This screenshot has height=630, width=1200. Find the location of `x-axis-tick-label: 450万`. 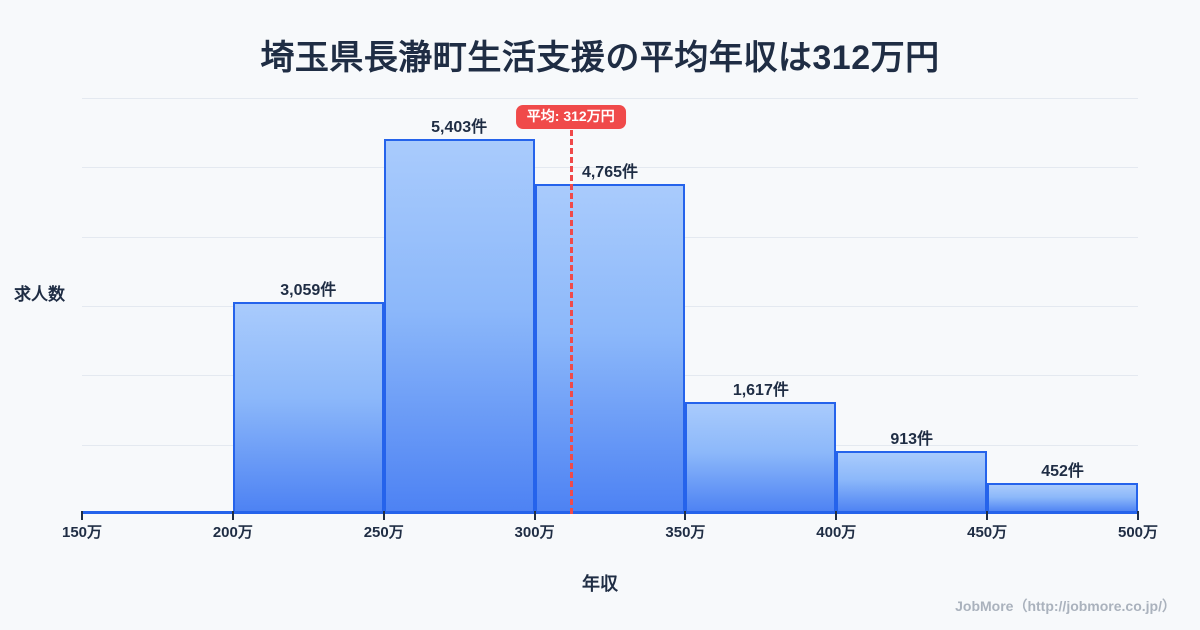

x-axis-tick-label: 450万 is located at coordinates (987, 532).